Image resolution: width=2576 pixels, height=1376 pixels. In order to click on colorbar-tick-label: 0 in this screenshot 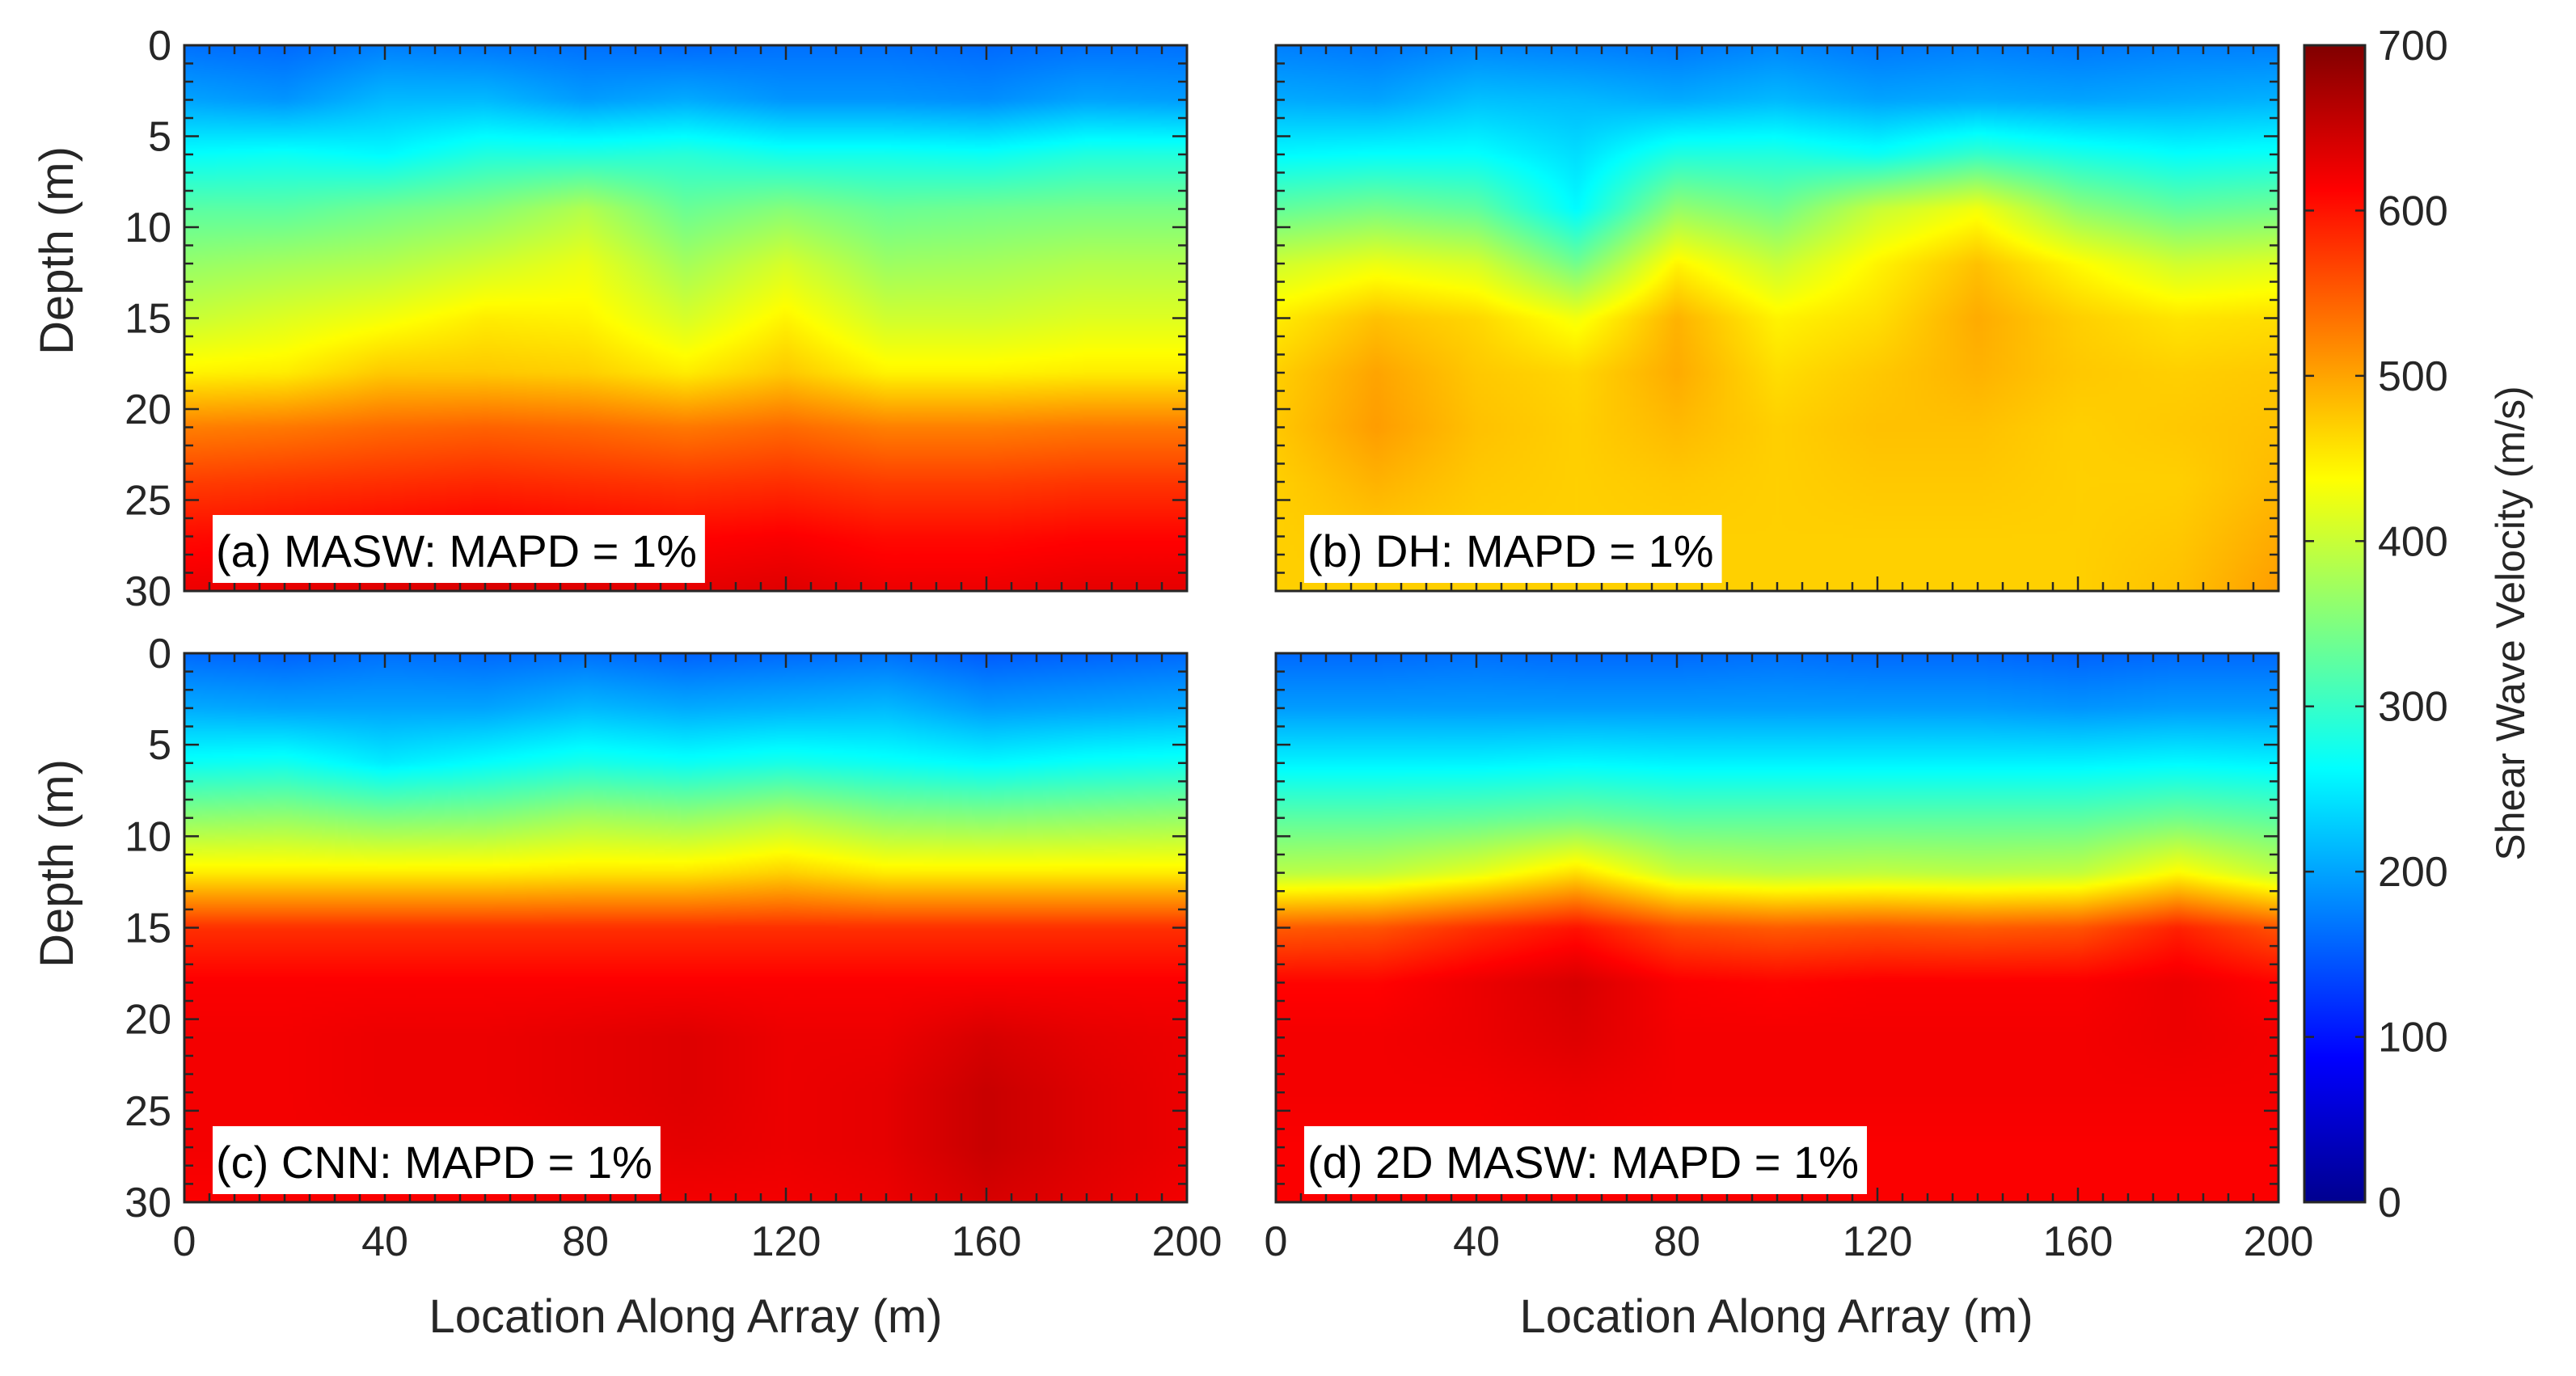, I will do `click(2389, 1203)`.